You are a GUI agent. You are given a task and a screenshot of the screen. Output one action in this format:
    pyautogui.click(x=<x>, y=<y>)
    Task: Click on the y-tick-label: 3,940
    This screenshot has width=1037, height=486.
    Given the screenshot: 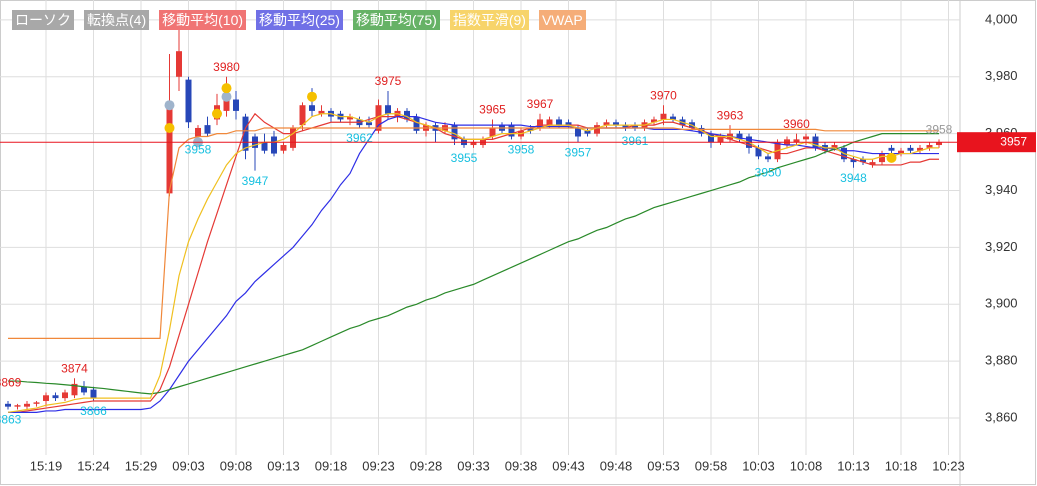 What is the action you would take?
    pyautogui.click(x=1001, y=189)
    